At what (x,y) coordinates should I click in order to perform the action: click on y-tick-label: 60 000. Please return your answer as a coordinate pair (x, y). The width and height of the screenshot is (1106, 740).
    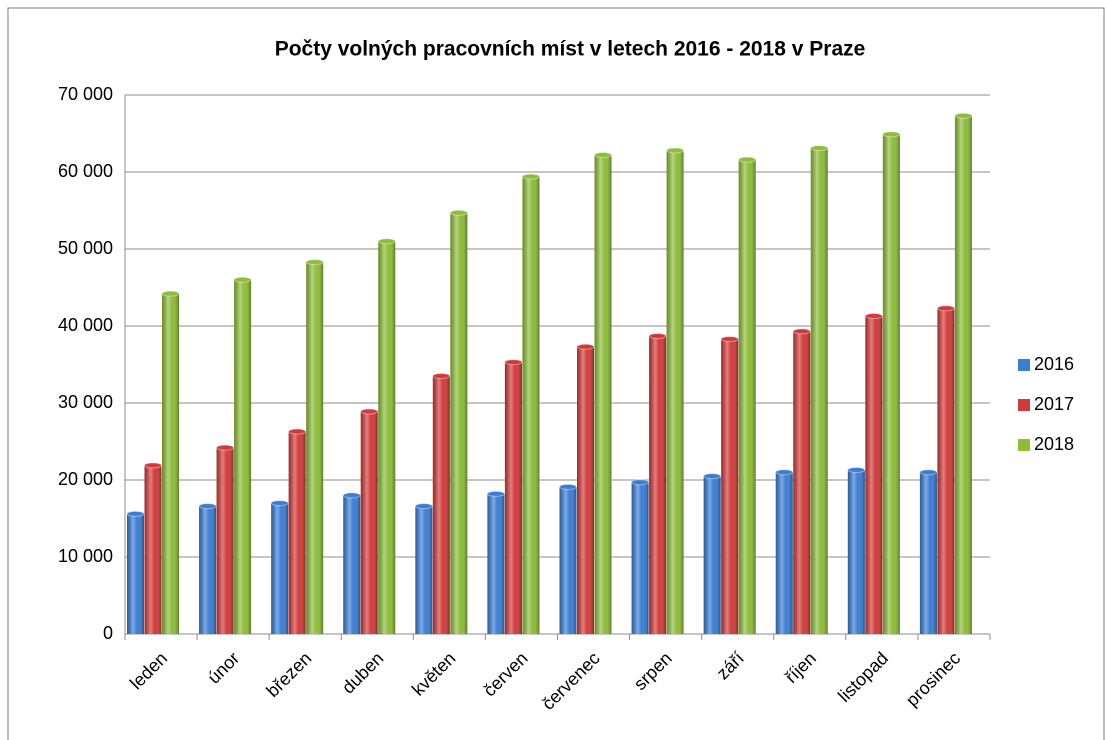
    Looking at the image, I should click on (85, 171).